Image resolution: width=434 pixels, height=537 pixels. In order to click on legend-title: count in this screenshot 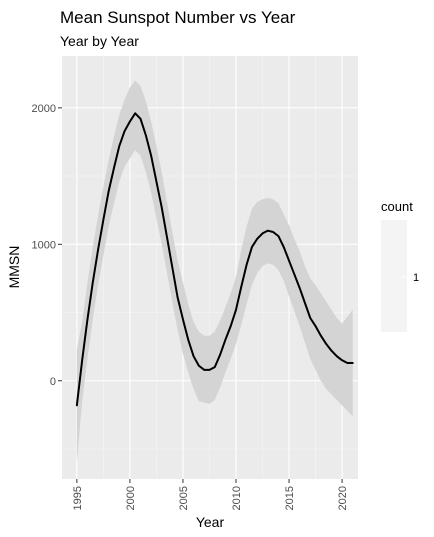, I will do `click(397, 206)`.